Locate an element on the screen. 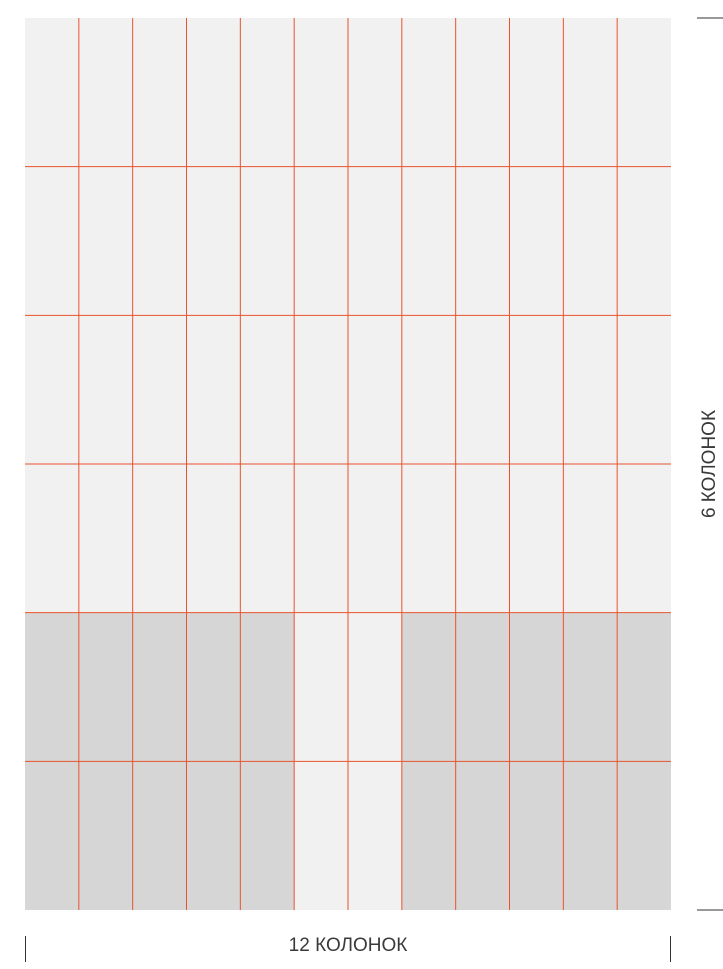  rows-label: 6 КОЛОНОК is located at coordinates (709, 464).